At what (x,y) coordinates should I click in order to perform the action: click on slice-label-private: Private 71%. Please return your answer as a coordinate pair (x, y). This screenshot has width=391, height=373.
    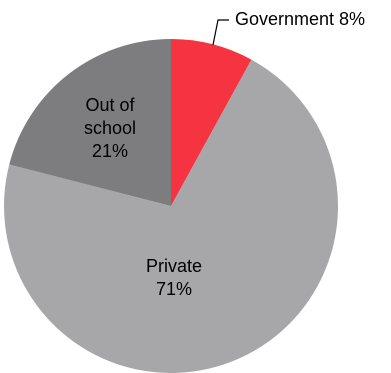
    Looking at the image, I should click on (174, 277).